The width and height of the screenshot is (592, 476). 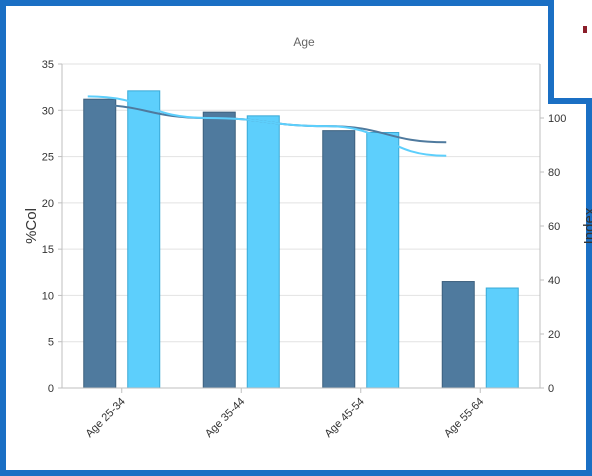 I want to click on x-tick-label: Age 25-34, so click(x=105, y=418).